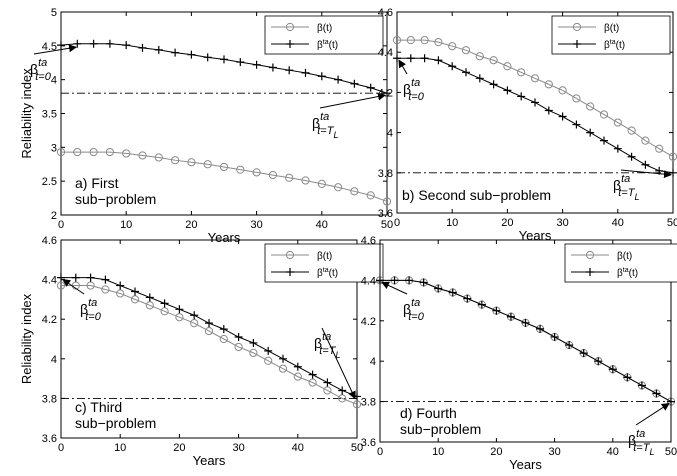 The image size is (677, 476). Describe the element at coordinates (49, 439) in the screenshot. I see `y-tick-label: 3.6` at that location.